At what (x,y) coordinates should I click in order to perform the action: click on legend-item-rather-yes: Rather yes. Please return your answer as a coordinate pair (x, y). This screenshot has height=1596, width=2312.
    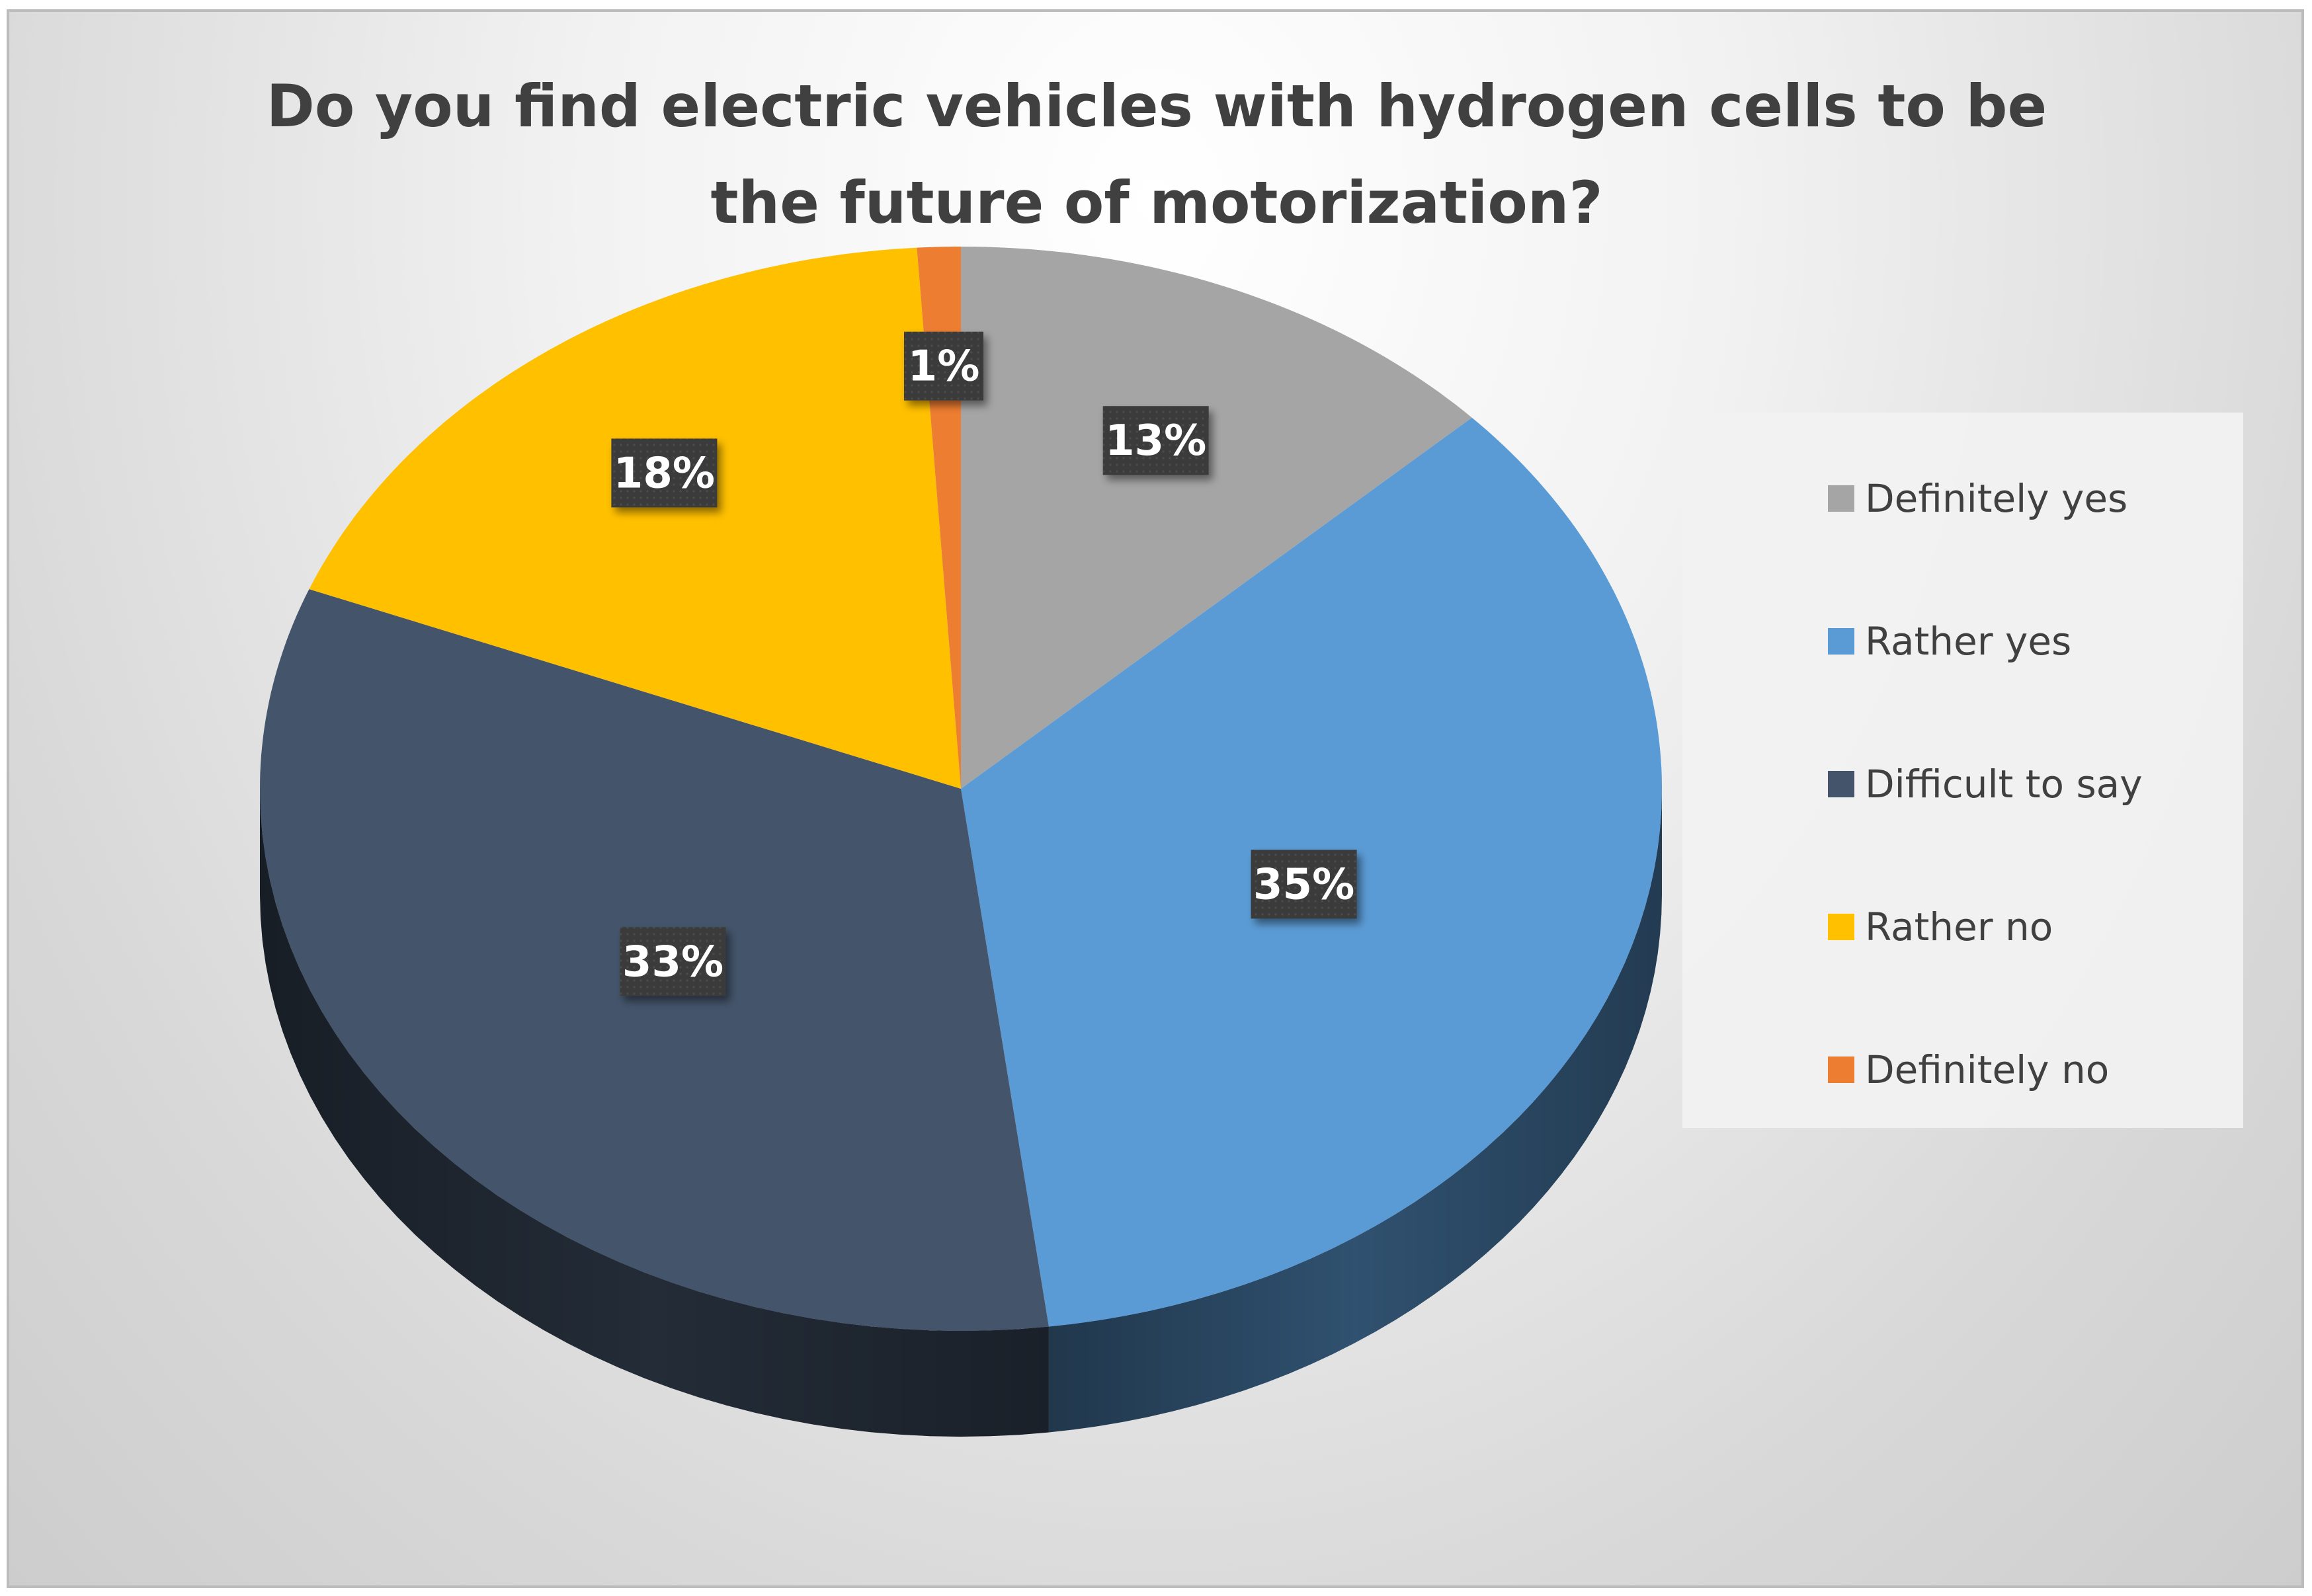
    Looking at the image, I should click on (1950, 641).